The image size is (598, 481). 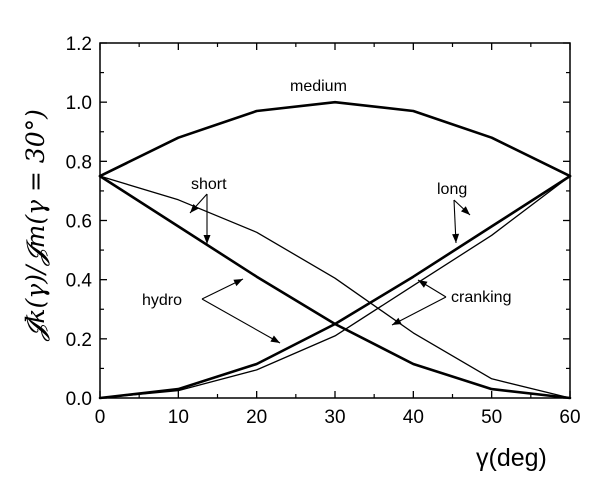 I want to click on x-tick-label: 10, so click(x=178, y=417).